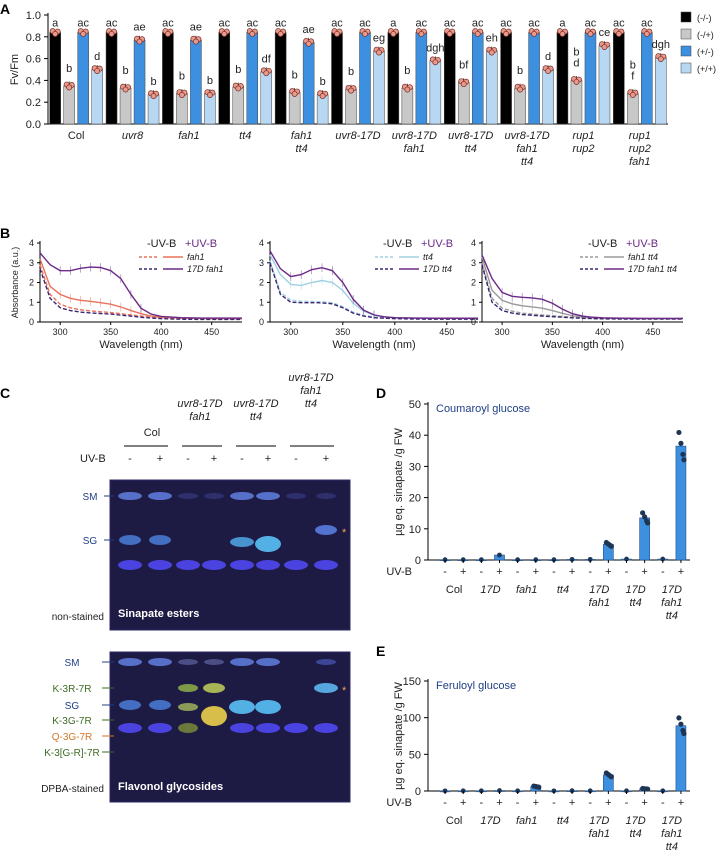 The width and height of the screenshot is (728, 866). What do you see at coordinates (301, 136) in the screenshot?
I see `a-x-tick-label: fah1` at bounding box center [301, 136].